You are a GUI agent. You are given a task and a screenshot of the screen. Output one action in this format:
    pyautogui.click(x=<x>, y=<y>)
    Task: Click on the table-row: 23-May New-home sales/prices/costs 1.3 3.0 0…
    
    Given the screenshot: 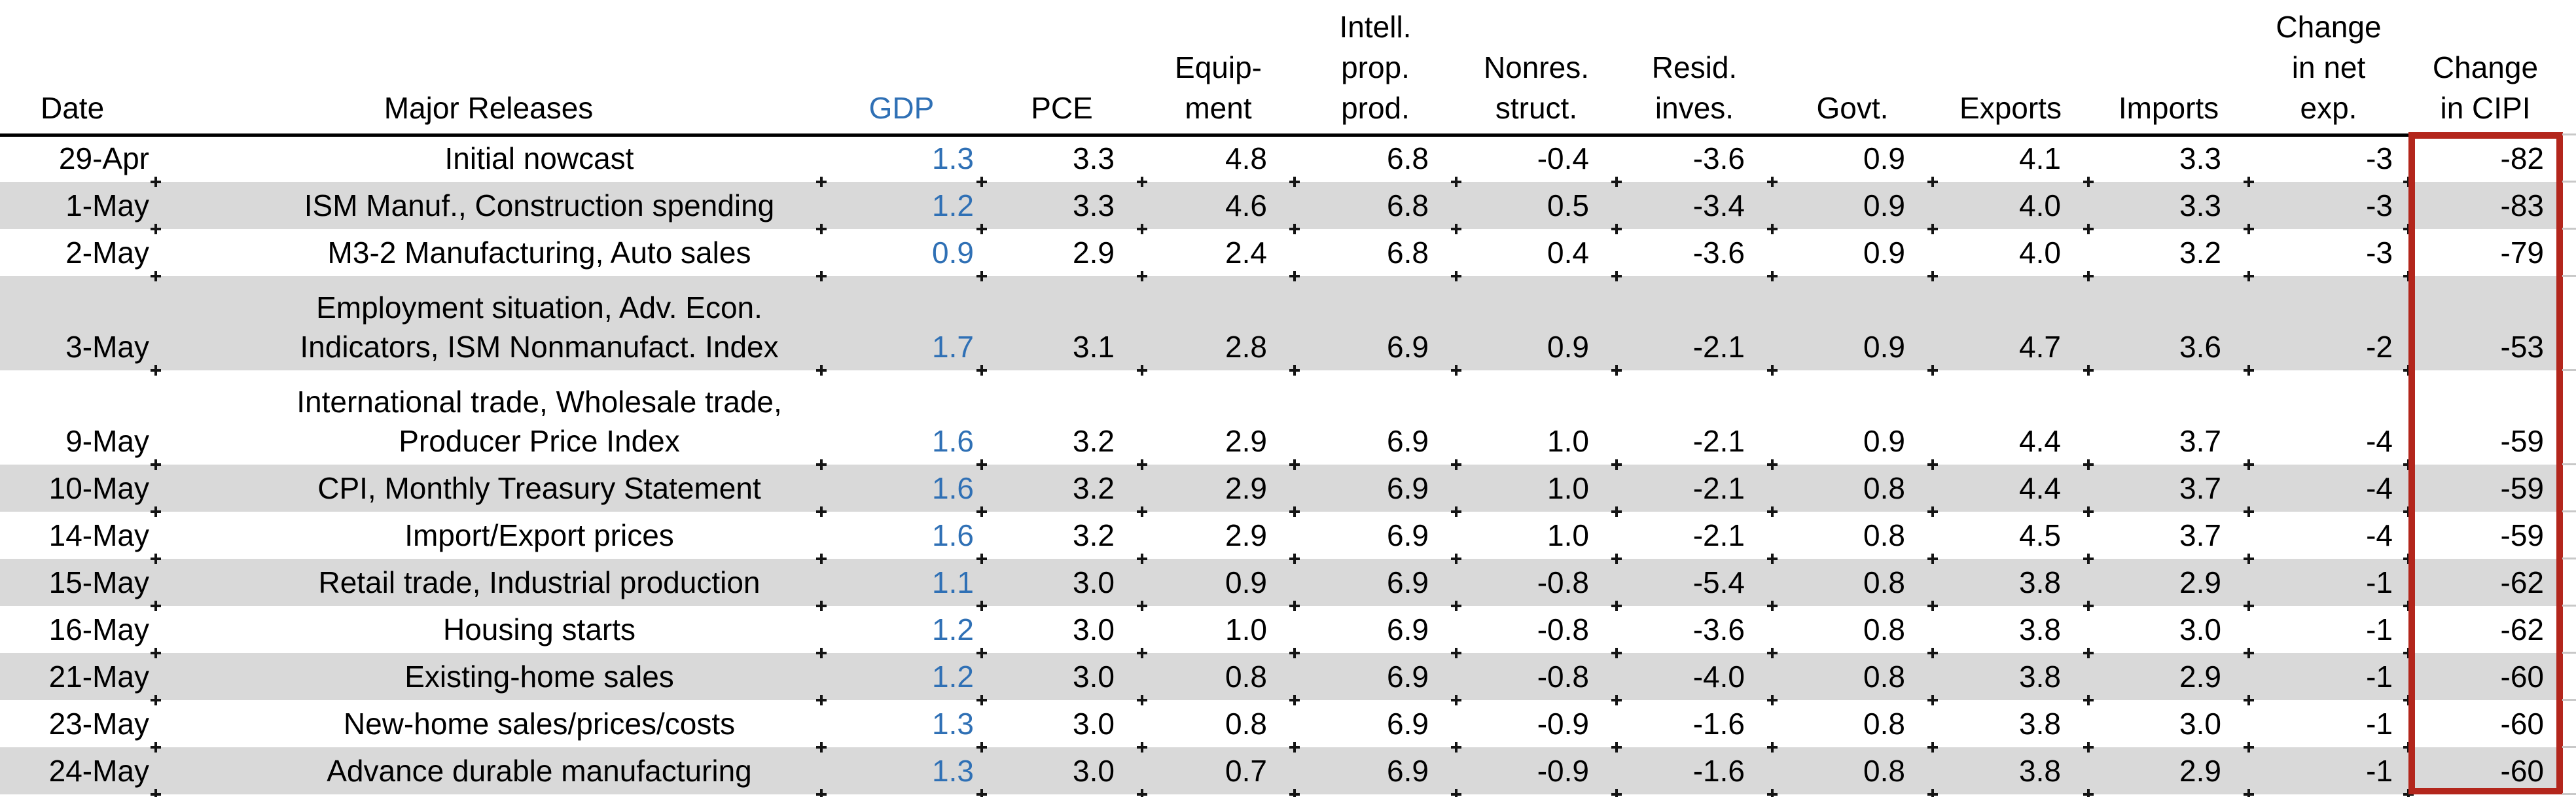 What is the action you would take?
    pyautogui.click(x=1281, y=726)
    